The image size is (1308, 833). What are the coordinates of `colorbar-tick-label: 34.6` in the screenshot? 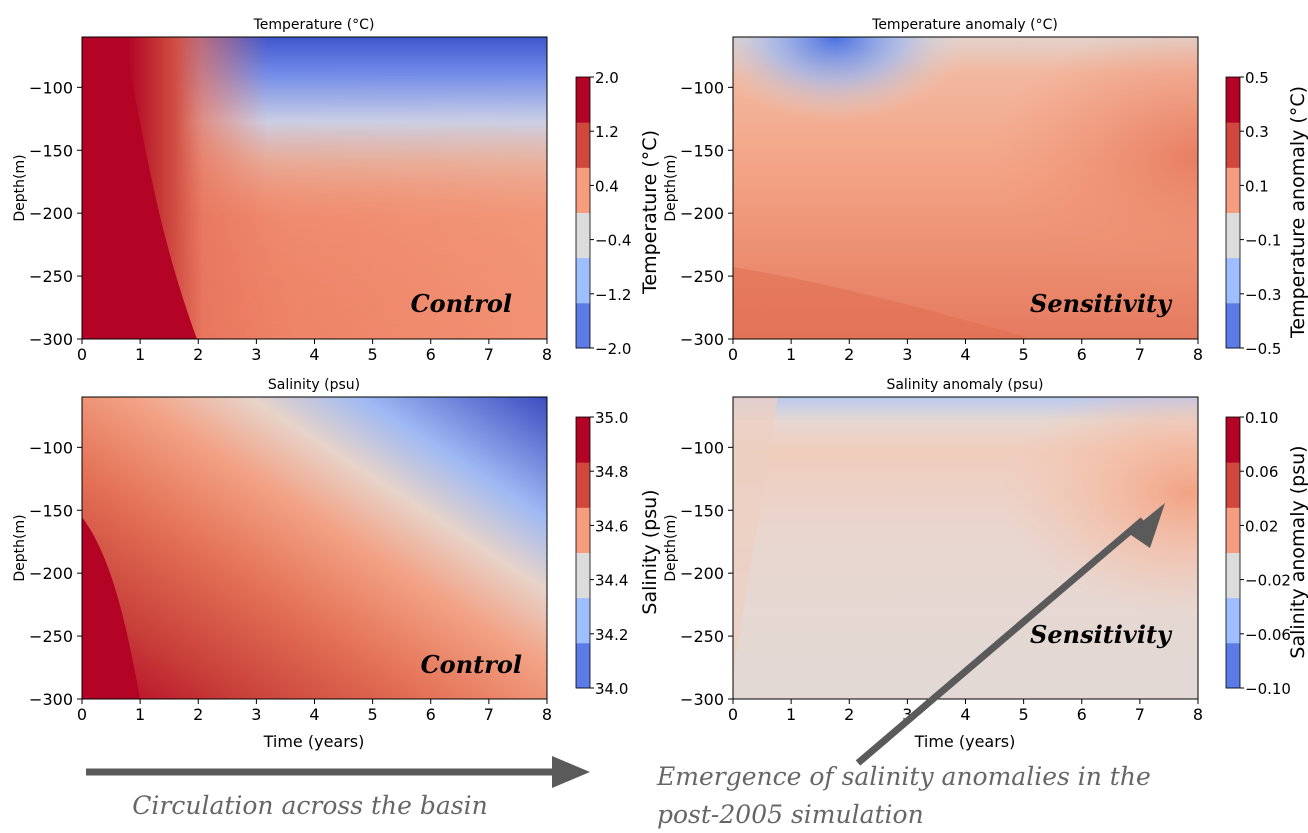 It's located at (611, 526).